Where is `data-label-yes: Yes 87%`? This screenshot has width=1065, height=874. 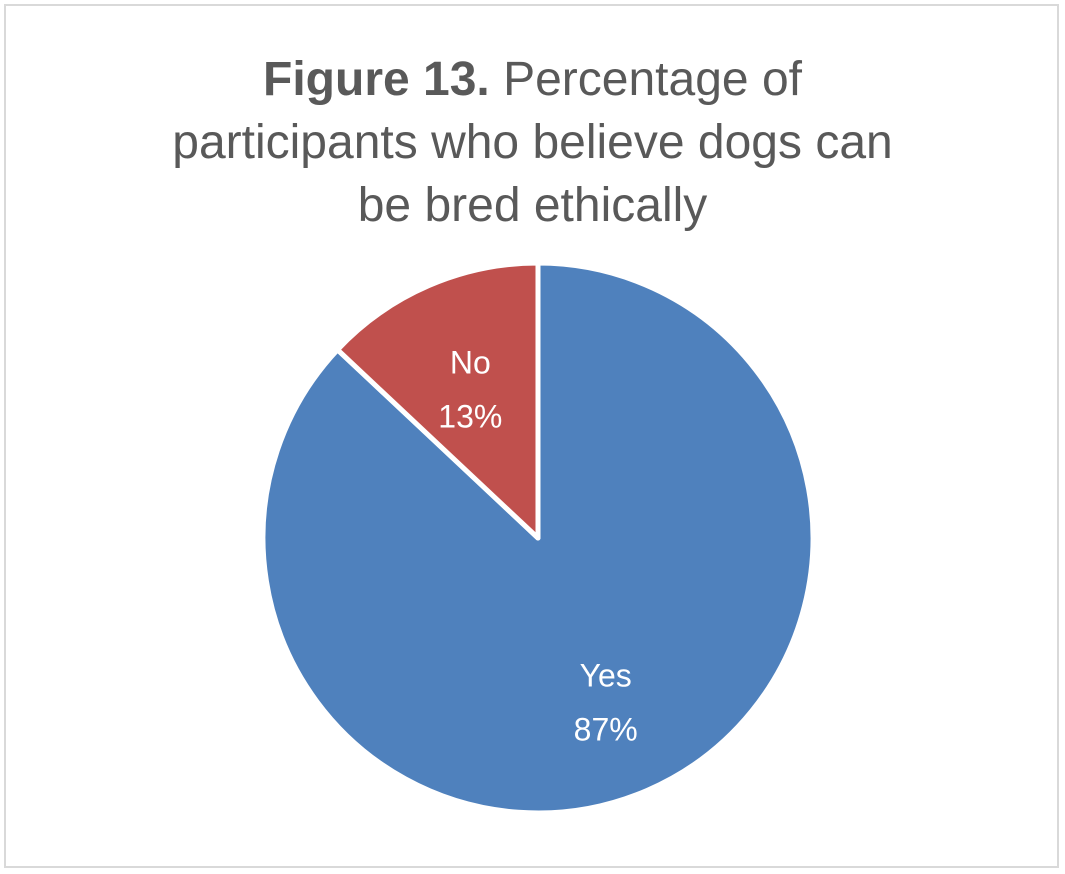 data-label-yes: Yes 87% is located at coordinates (606, 703).